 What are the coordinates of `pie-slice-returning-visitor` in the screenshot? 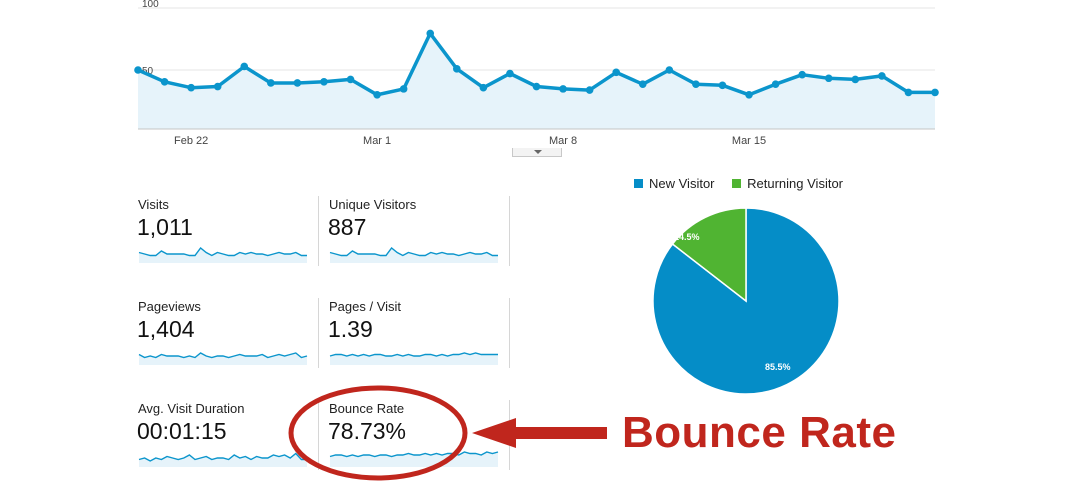 It's located at (709, 255).